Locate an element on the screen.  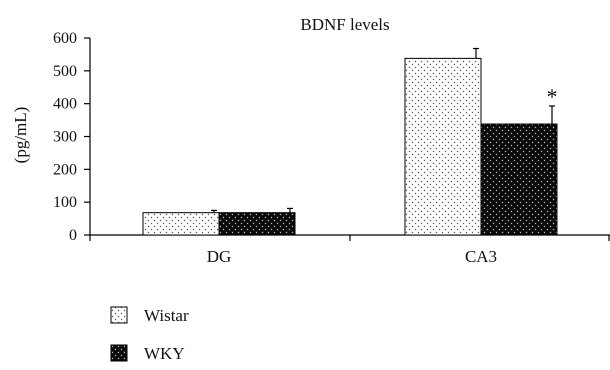
x-tick-label: DG is located at coordinates (219, 256).